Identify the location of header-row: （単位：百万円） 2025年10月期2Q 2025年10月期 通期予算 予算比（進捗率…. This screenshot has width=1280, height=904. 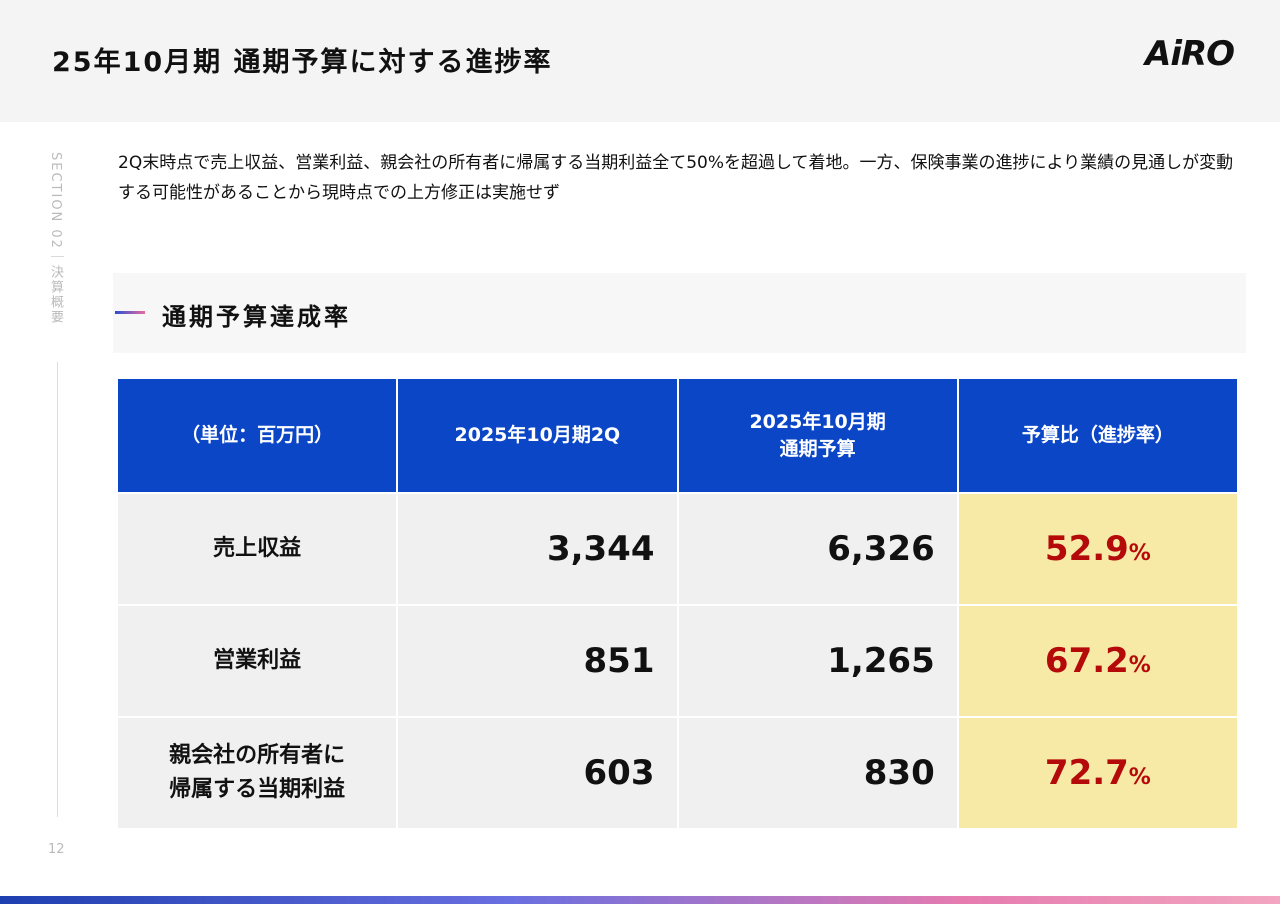
(677, 435).